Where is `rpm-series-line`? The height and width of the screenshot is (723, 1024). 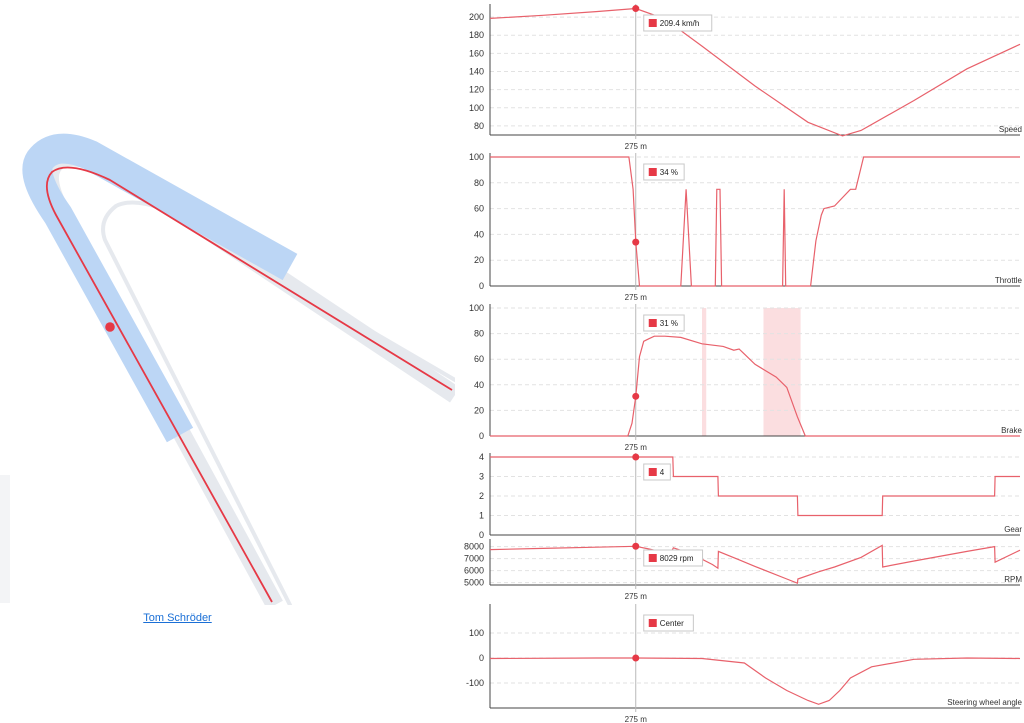 rpm-series-line is located at coordinates (755, 564).